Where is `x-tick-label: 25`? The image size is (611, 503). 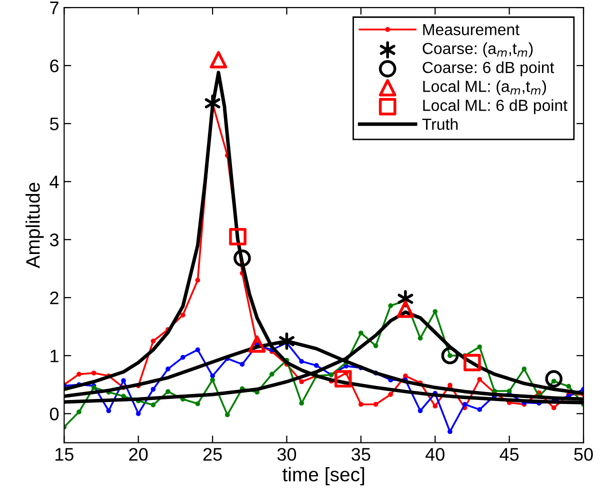
x-tick-label: 25 is located at coordinates (212, 454).